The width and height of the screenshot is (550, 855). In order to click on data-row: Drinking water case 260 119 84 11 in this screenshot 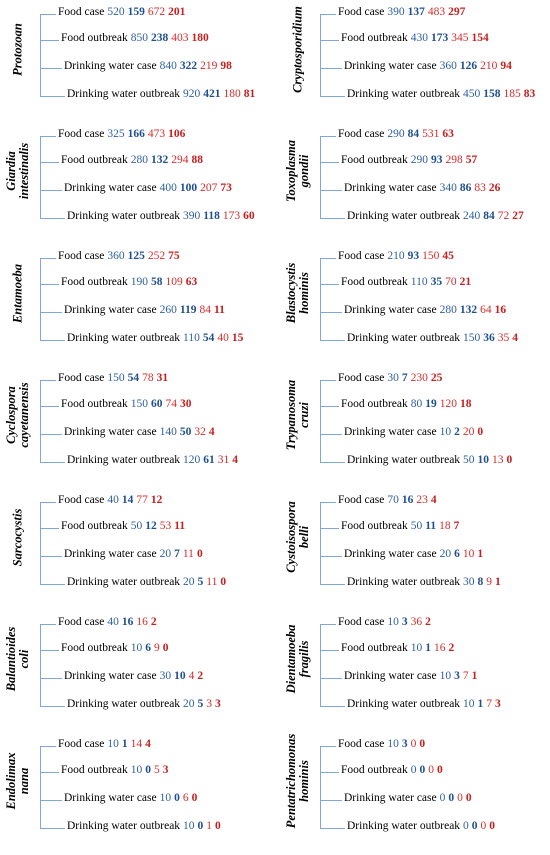, I will do `click(144, 310)`.